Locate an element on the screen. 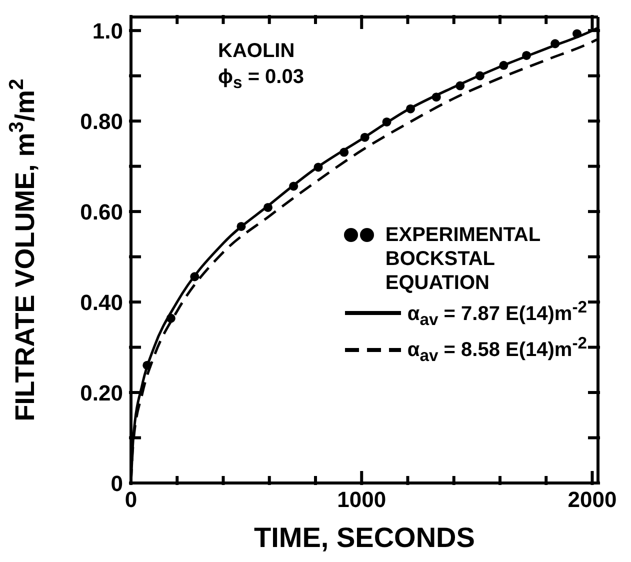 Image resolution: width=631 pixels, height=562 pixels. annotation: ϕ$_{s}$ = 0.03 is located at coordinates (261, 79).